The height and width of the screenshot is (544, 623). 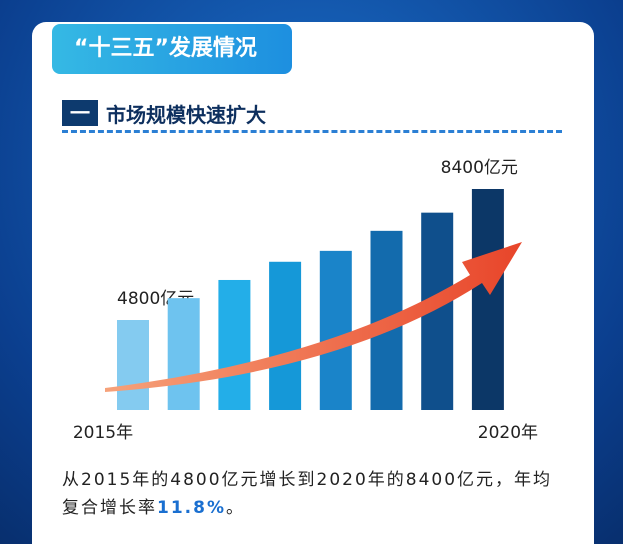 What do you see at coordinates (235, 508) in the screenshot?
I see `summary-end: 。` at bounding box center [235, 508].